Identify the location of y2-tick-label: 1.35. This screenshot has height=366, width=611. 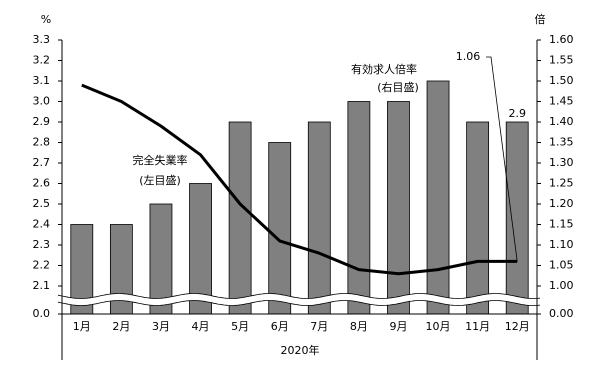
(561, 142).